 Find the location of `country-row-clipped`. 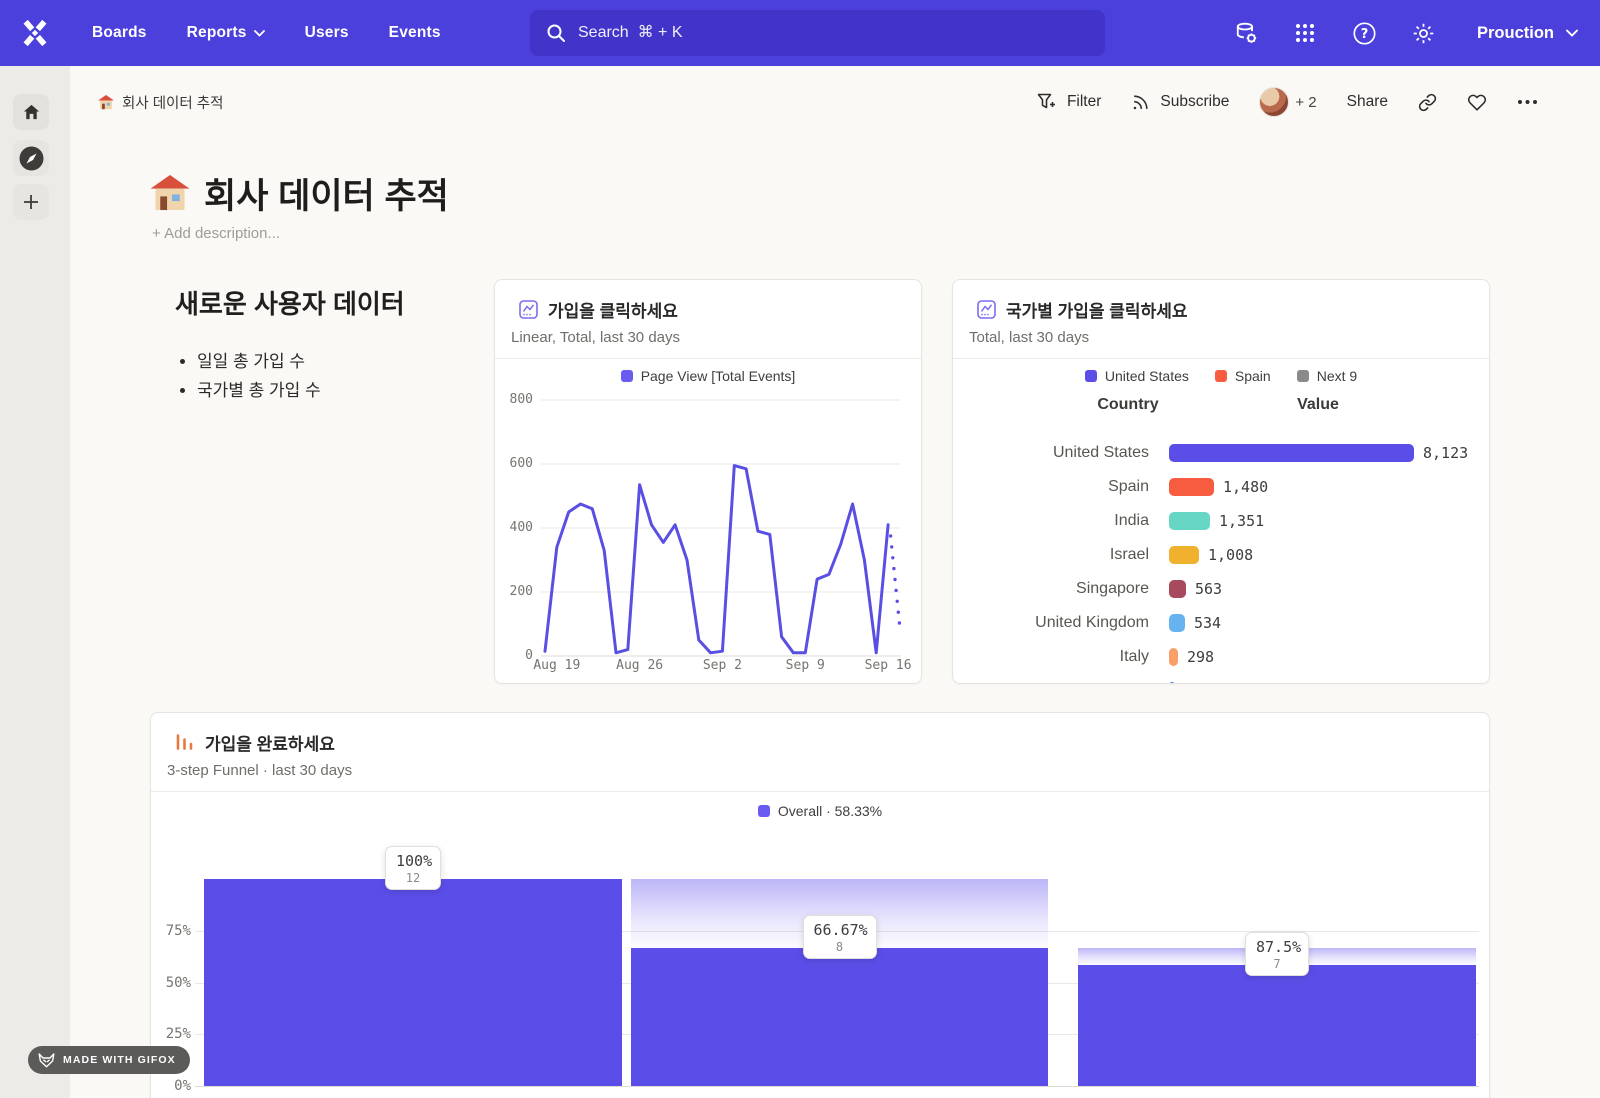

country-row-clipped is located at coordinates (1213, 678).